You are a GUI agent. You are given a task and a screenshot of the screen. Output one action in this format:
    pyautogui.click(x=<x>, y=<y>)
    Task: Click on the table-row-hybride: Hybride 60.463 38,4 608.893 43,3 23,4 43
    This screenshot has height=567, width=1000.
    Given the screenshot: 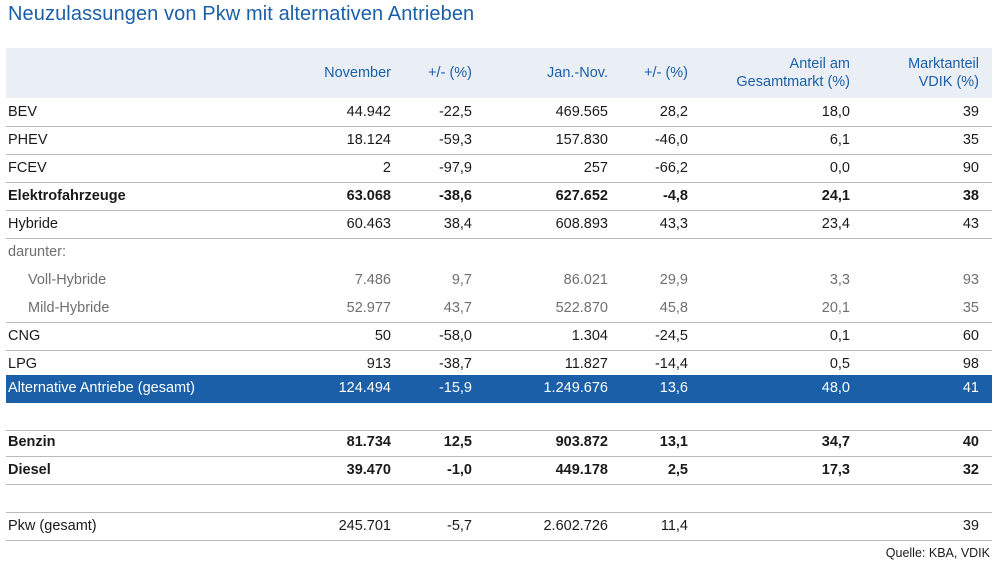 What is the action you would take?
    pyautogui.click(x=499, y=225)
    